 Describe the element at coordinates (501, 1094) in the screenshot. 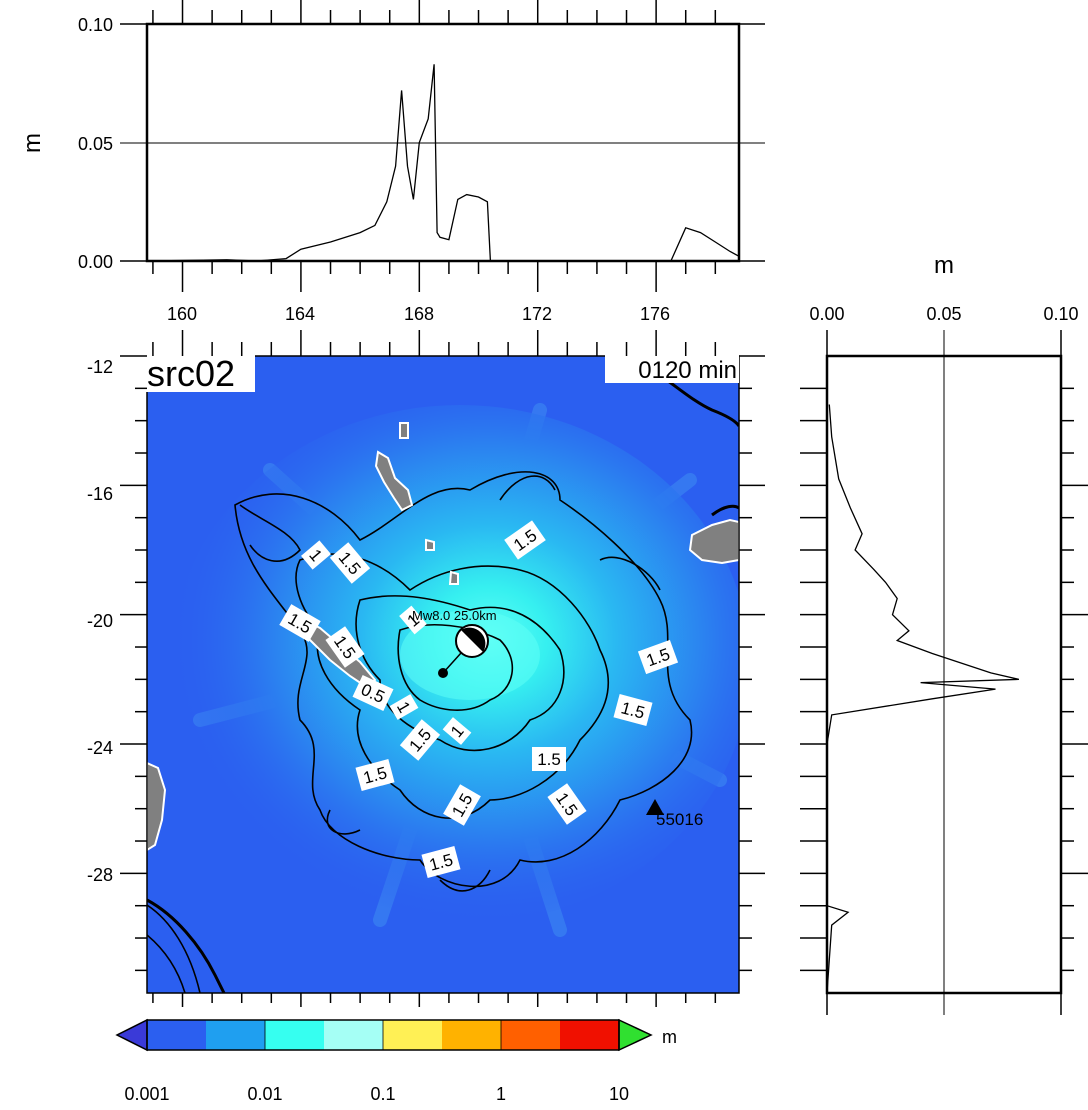

I see `colorbar-tick-label: 1` at that location.